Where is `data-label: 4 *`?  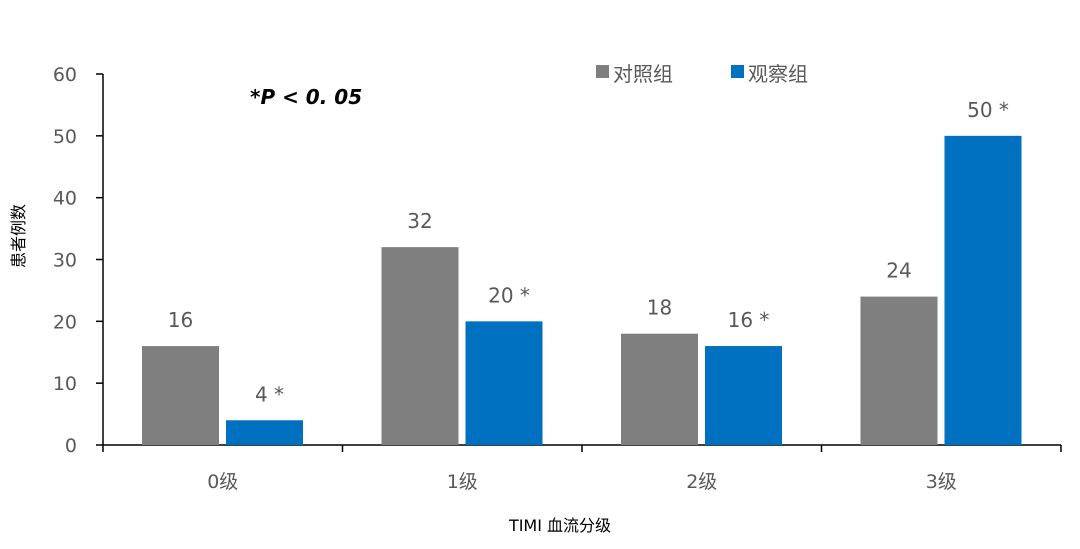
data-label: 4 * is located at coordinates (269, 394).